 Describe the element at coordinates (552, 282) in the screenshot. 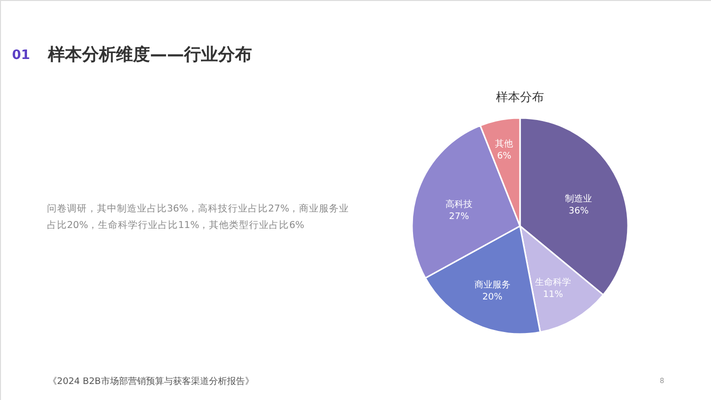

I see `slice-label: 生命科学` at that location.